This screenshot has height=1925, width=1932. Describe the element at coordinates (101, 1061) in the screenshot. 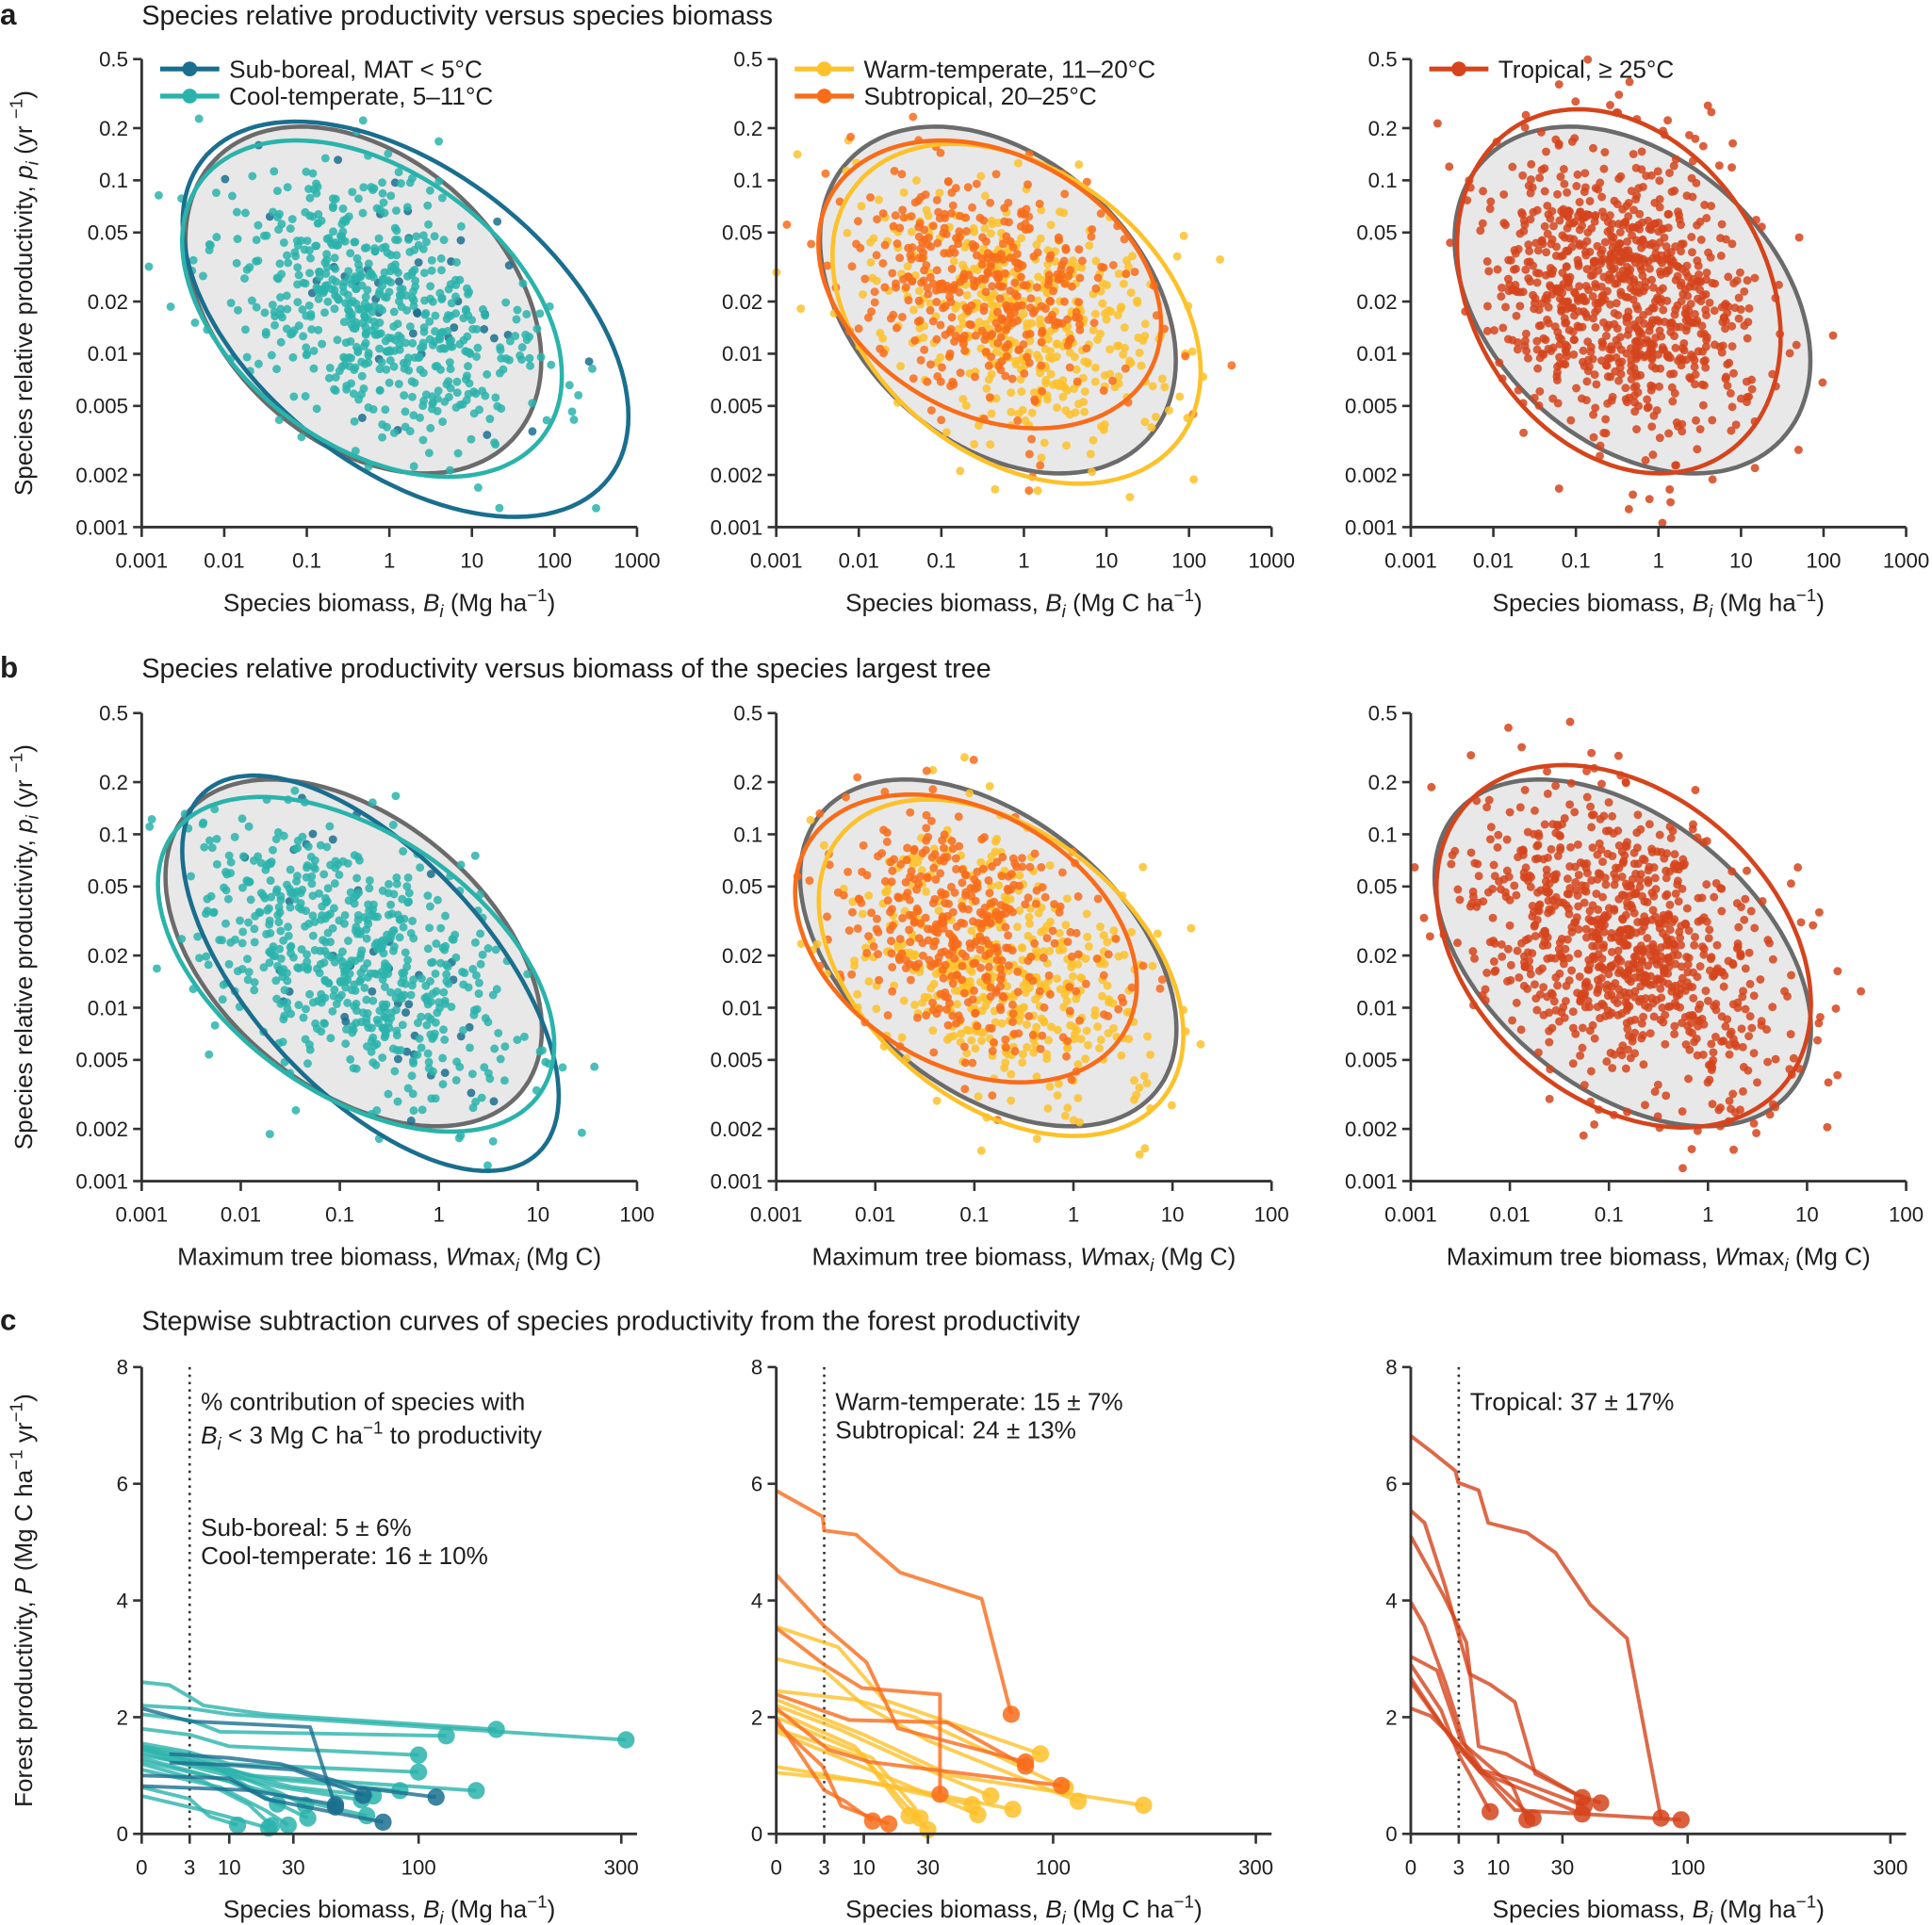

I see `y-tick-label: 0.005` at that location.